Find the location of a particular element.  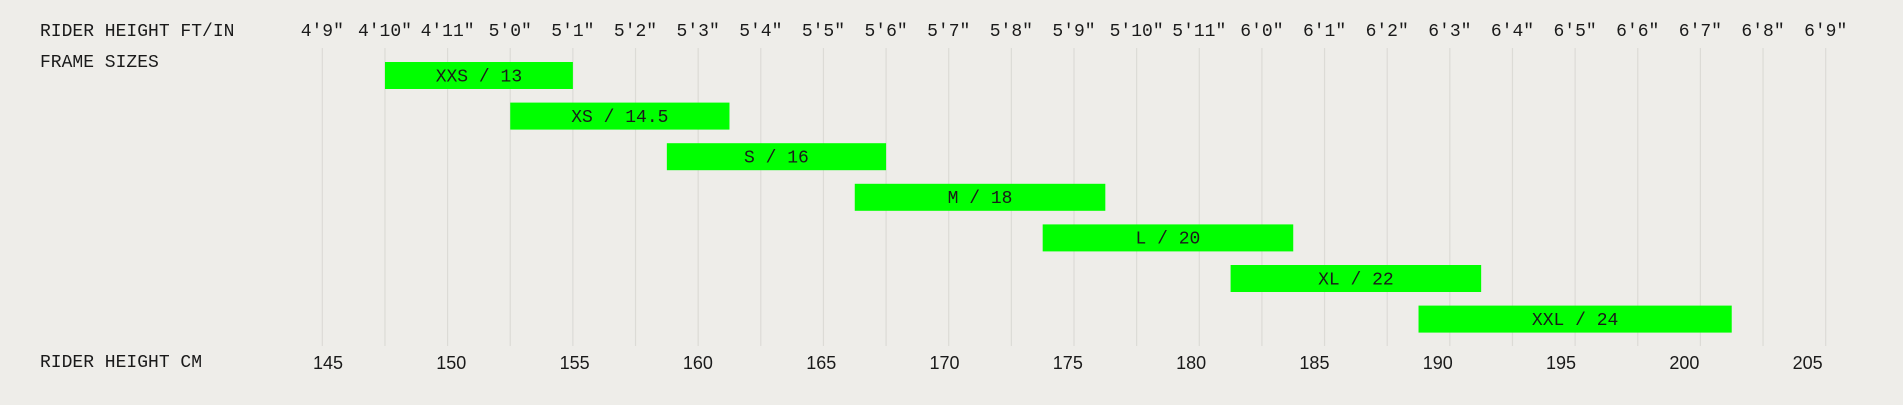

ft-tick-label: 5'2" is located at coordinates (635, 32).